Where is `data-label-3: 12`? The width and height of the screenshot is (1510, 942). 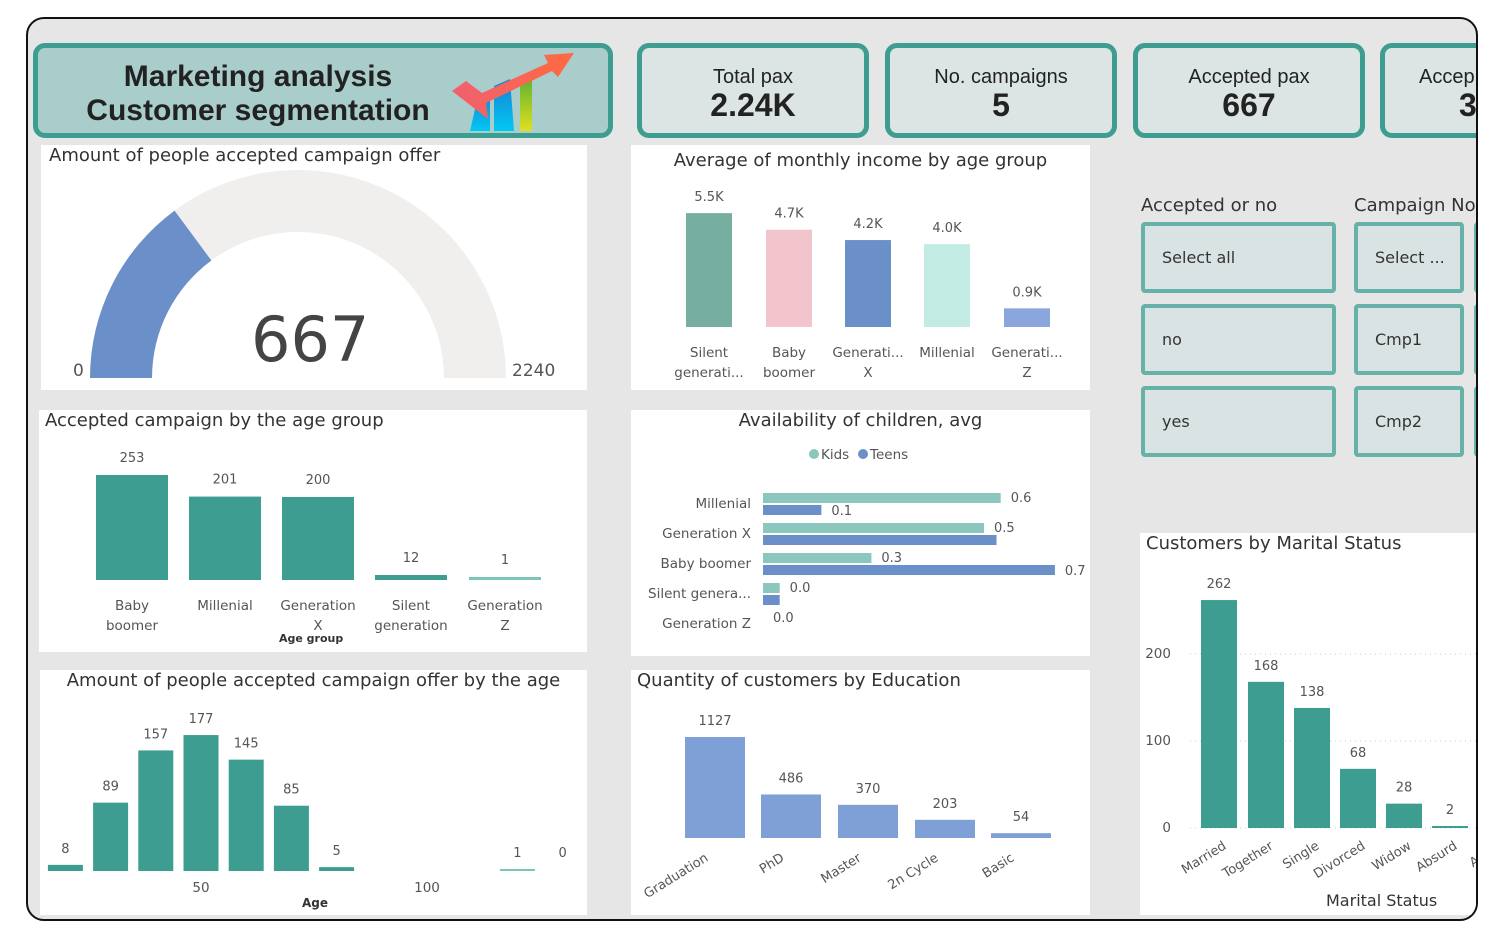 data-label-3: 12 is located at coordinates (411, 558).